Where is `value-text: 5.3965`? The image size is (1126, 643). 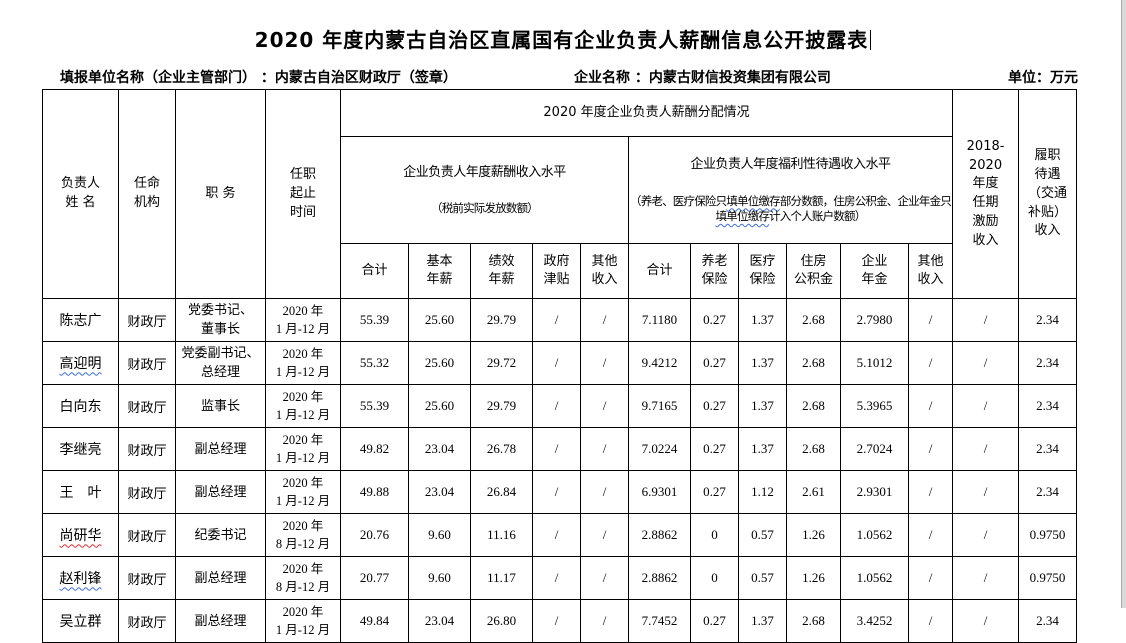
value-text: 5.3965 is located at coordinates (874, 406).